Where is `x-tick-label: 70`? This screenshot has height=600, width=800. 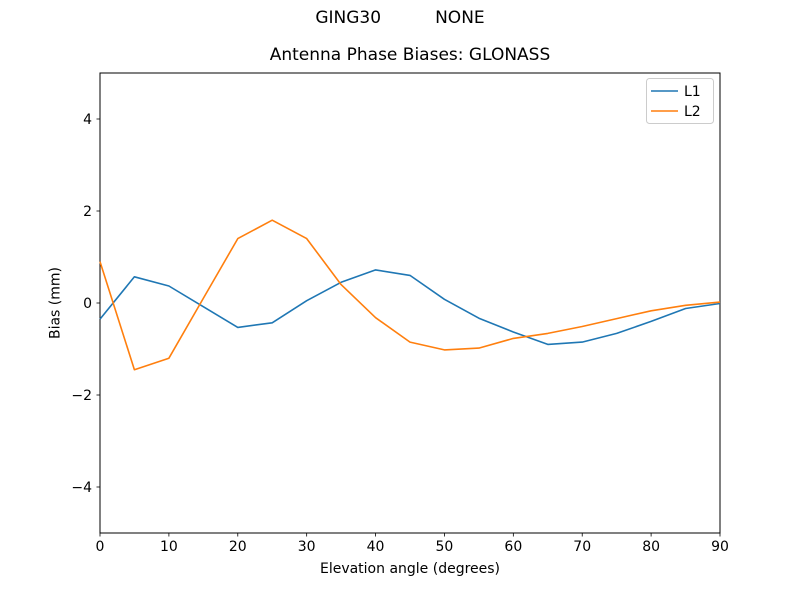 x-tick-label: 70 is located at coordinates (582, 547).